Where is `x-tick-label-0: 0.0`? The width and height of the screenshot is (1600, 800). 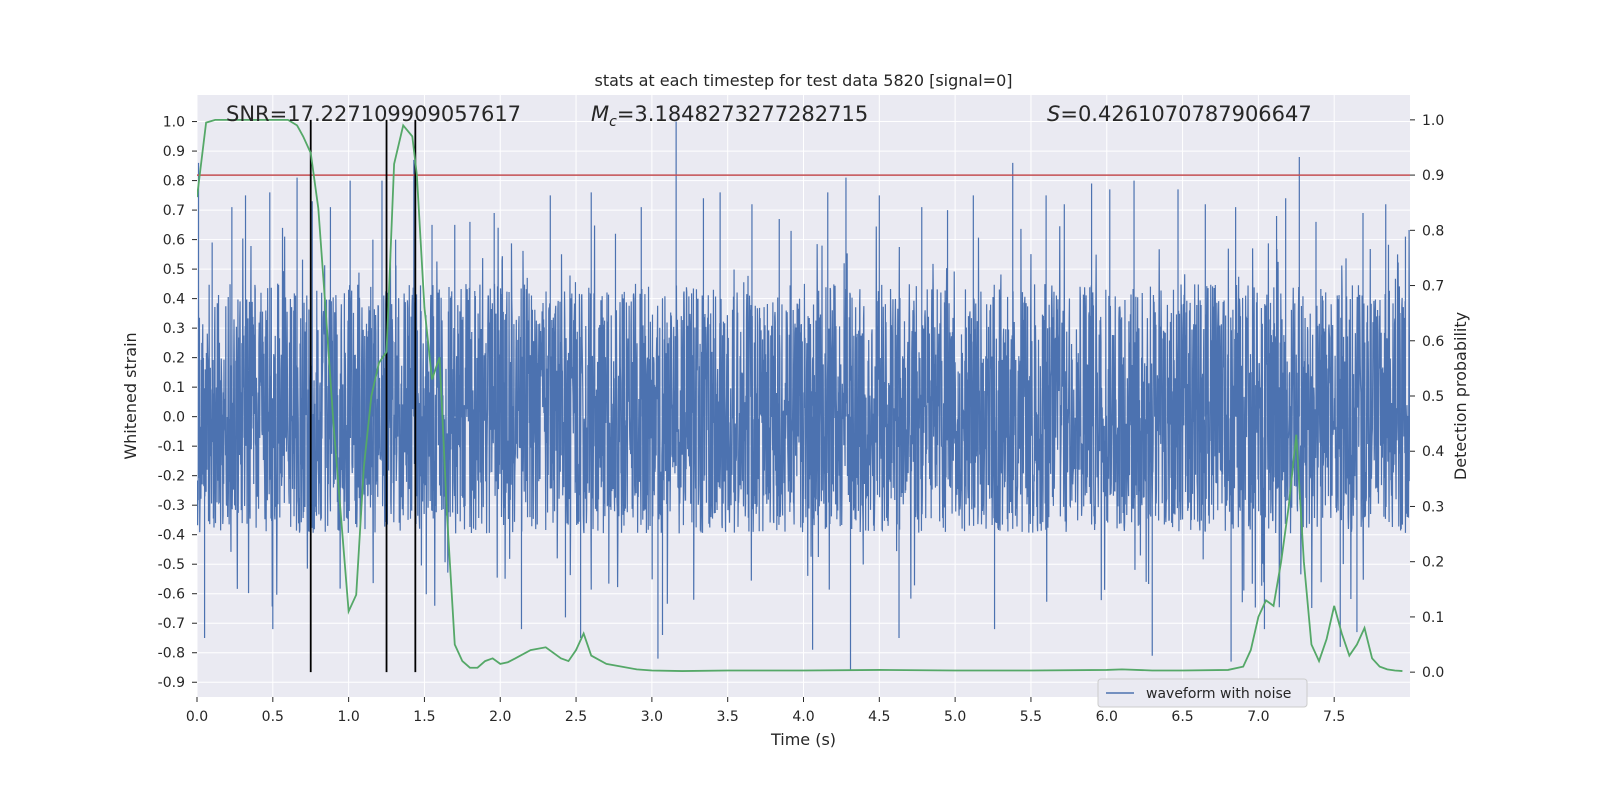
x-tick-label-0: 0.0 is located at coordinates (197, 717).